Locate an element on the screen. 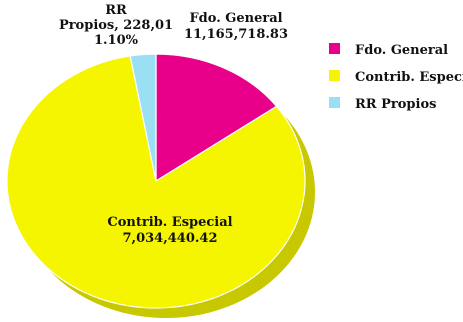 This screenshot has width=463, height=322. legend-item-contrib-especial: Contrib. Especial is located at coordinates (396, 77).